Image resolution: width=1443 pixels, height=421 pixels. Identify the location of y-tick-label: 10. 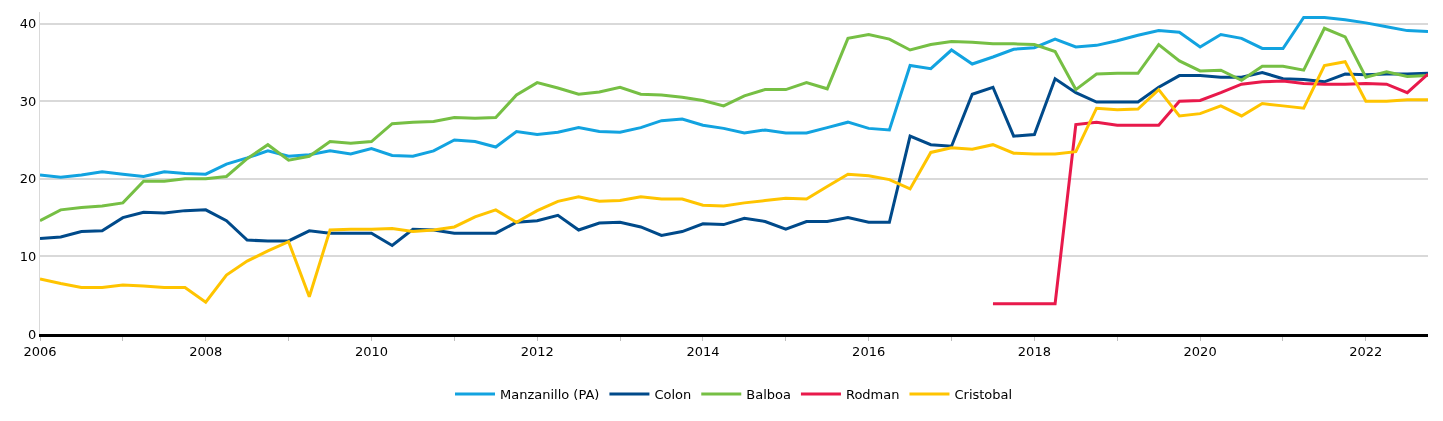
(28, 256).